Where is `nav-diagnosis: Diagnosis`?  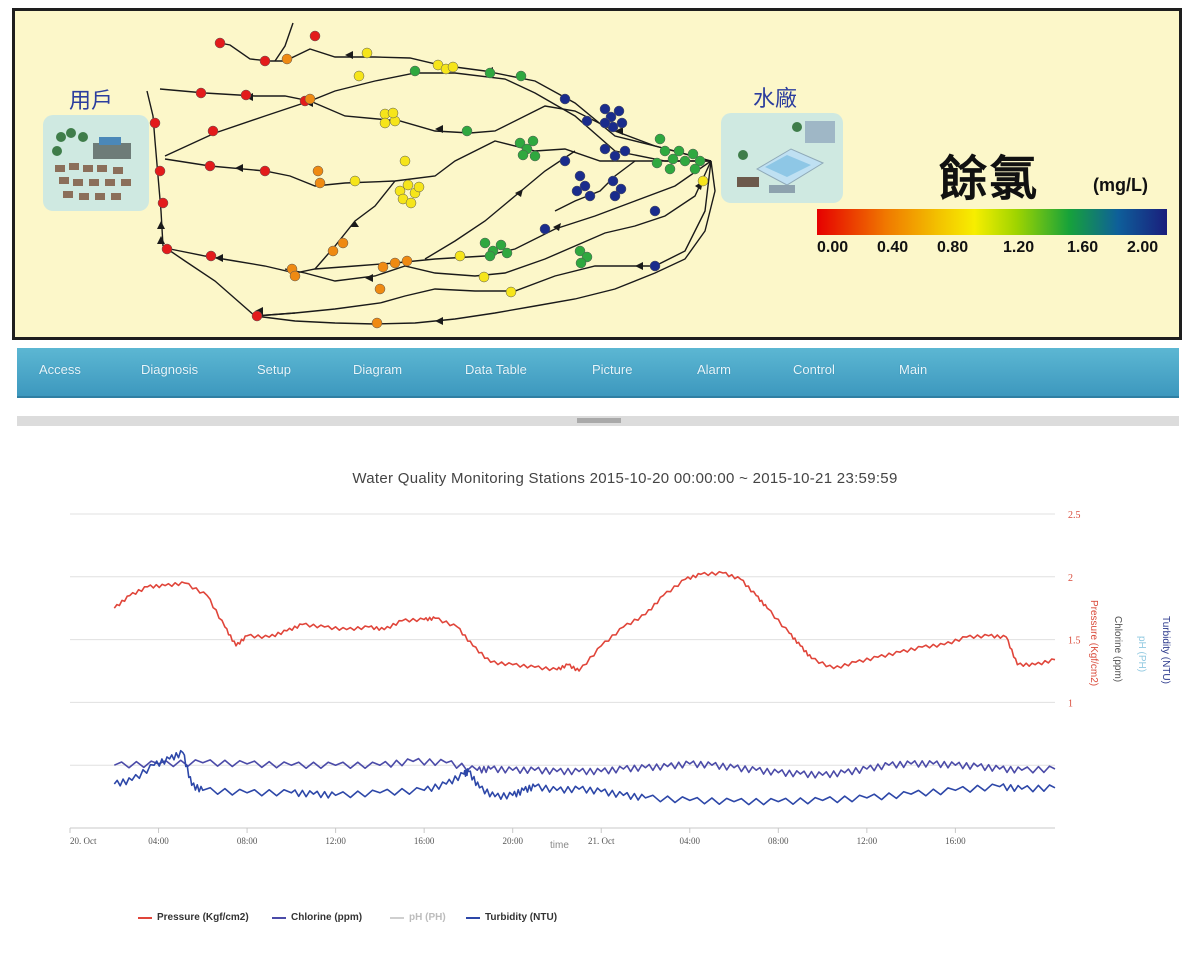
nav-diagnosis: Diagnosis is located at coordinates (170, 369).